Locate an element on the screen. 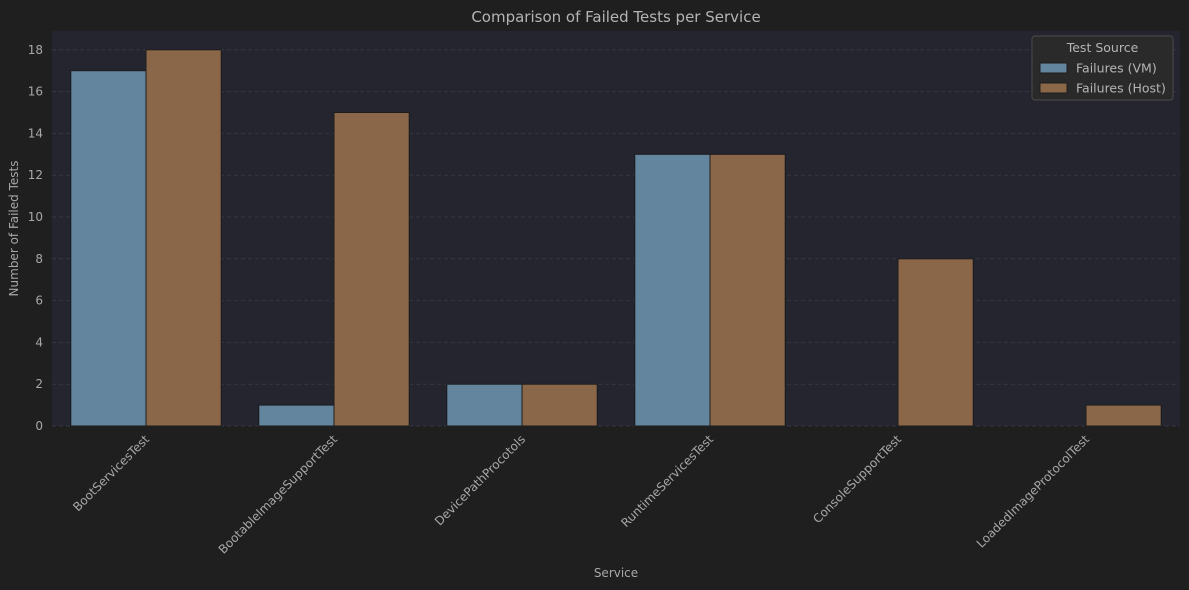  legend-label-host: Failures (Host) is located at coordinates (1121, 88).